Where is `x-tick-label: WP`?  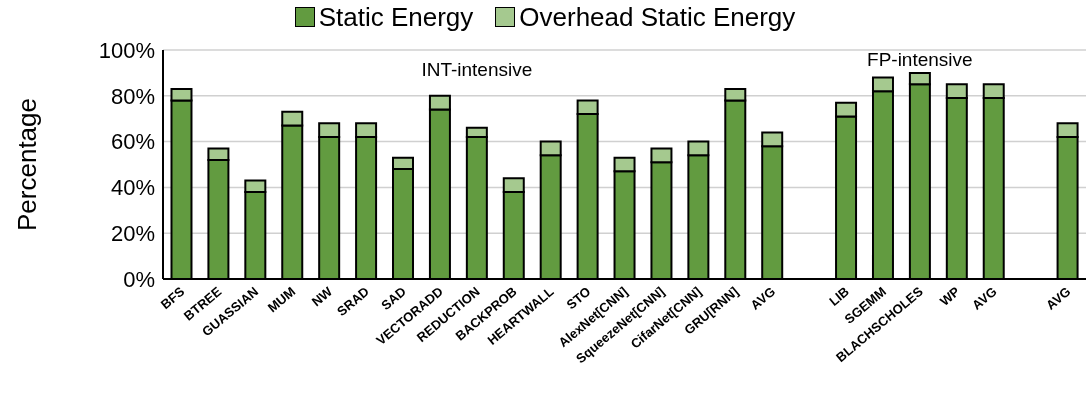 x-tick-label: WP is located at coordinates (950, 296).